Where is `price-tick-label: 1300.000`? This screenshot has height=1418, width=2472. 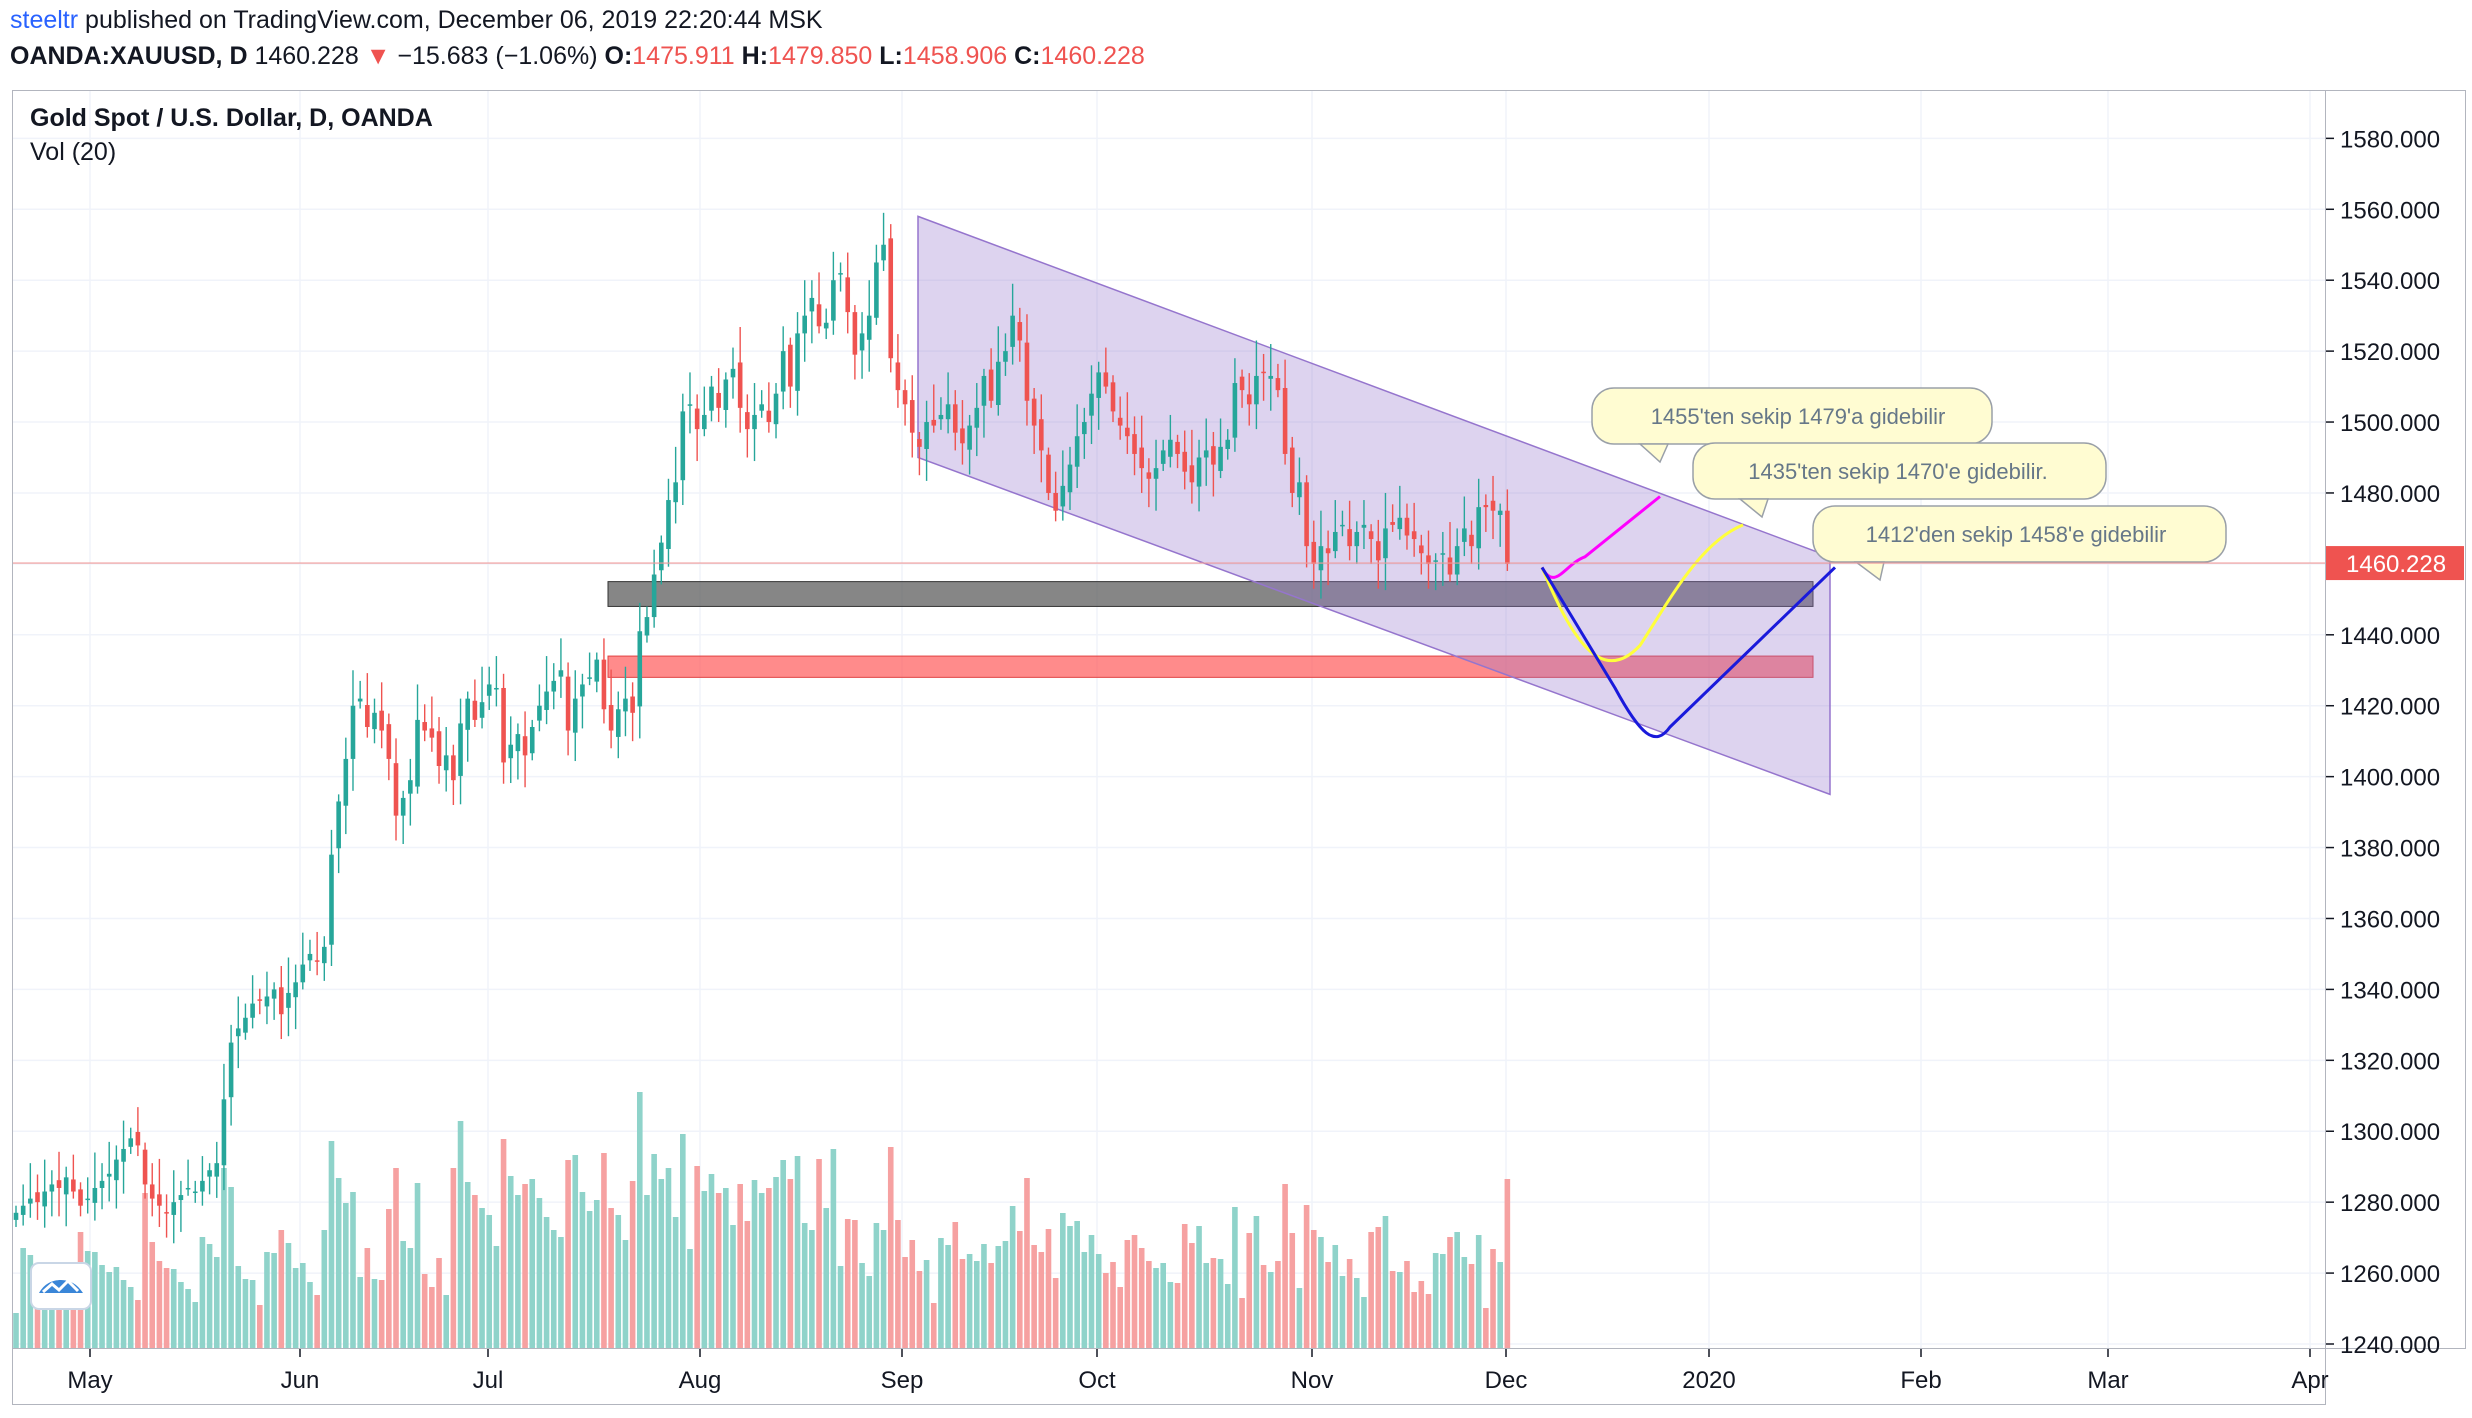
price-tick-label: 1300.000 is located at coordinates (2390, 1132).